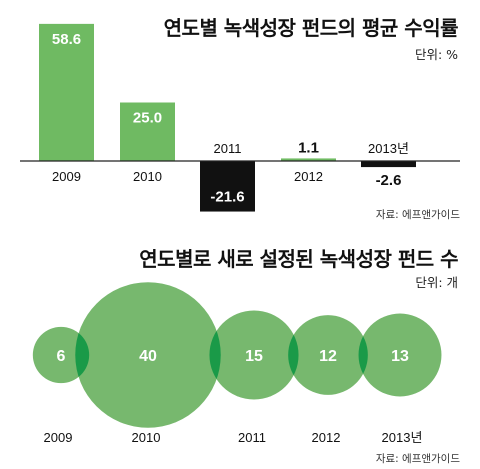 The height and width of the screenshot is (469, 480). What do you see at coordinates (311, 28) in the screenshot?
I see `bar-chart-title: 연도별 녹색성장 펀드의 평균 수익률` at bounding box center [311, 28].